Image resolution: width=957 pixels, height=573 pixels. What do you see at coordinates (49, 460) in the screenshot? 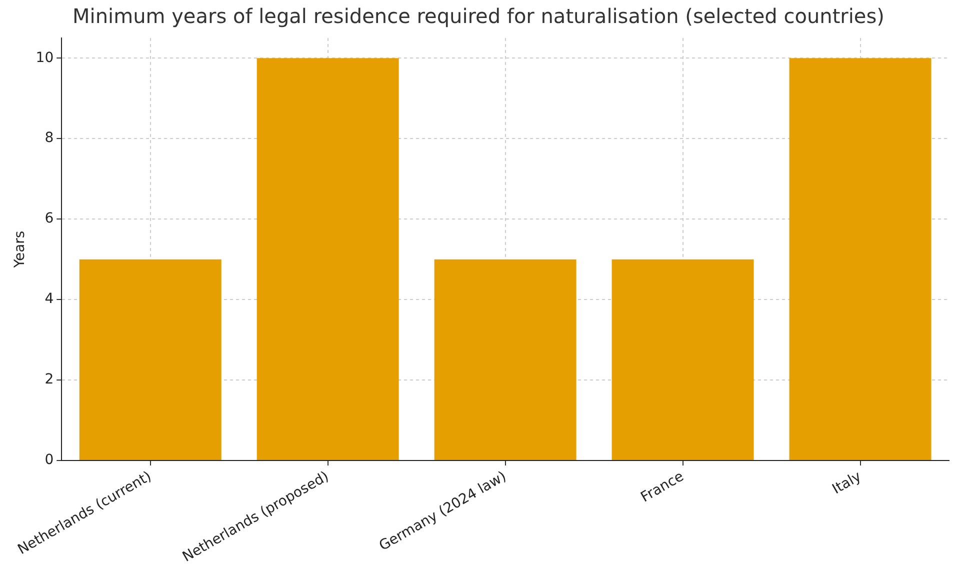
I see `y-tick-label: 0` at bounding box center [49, 460].